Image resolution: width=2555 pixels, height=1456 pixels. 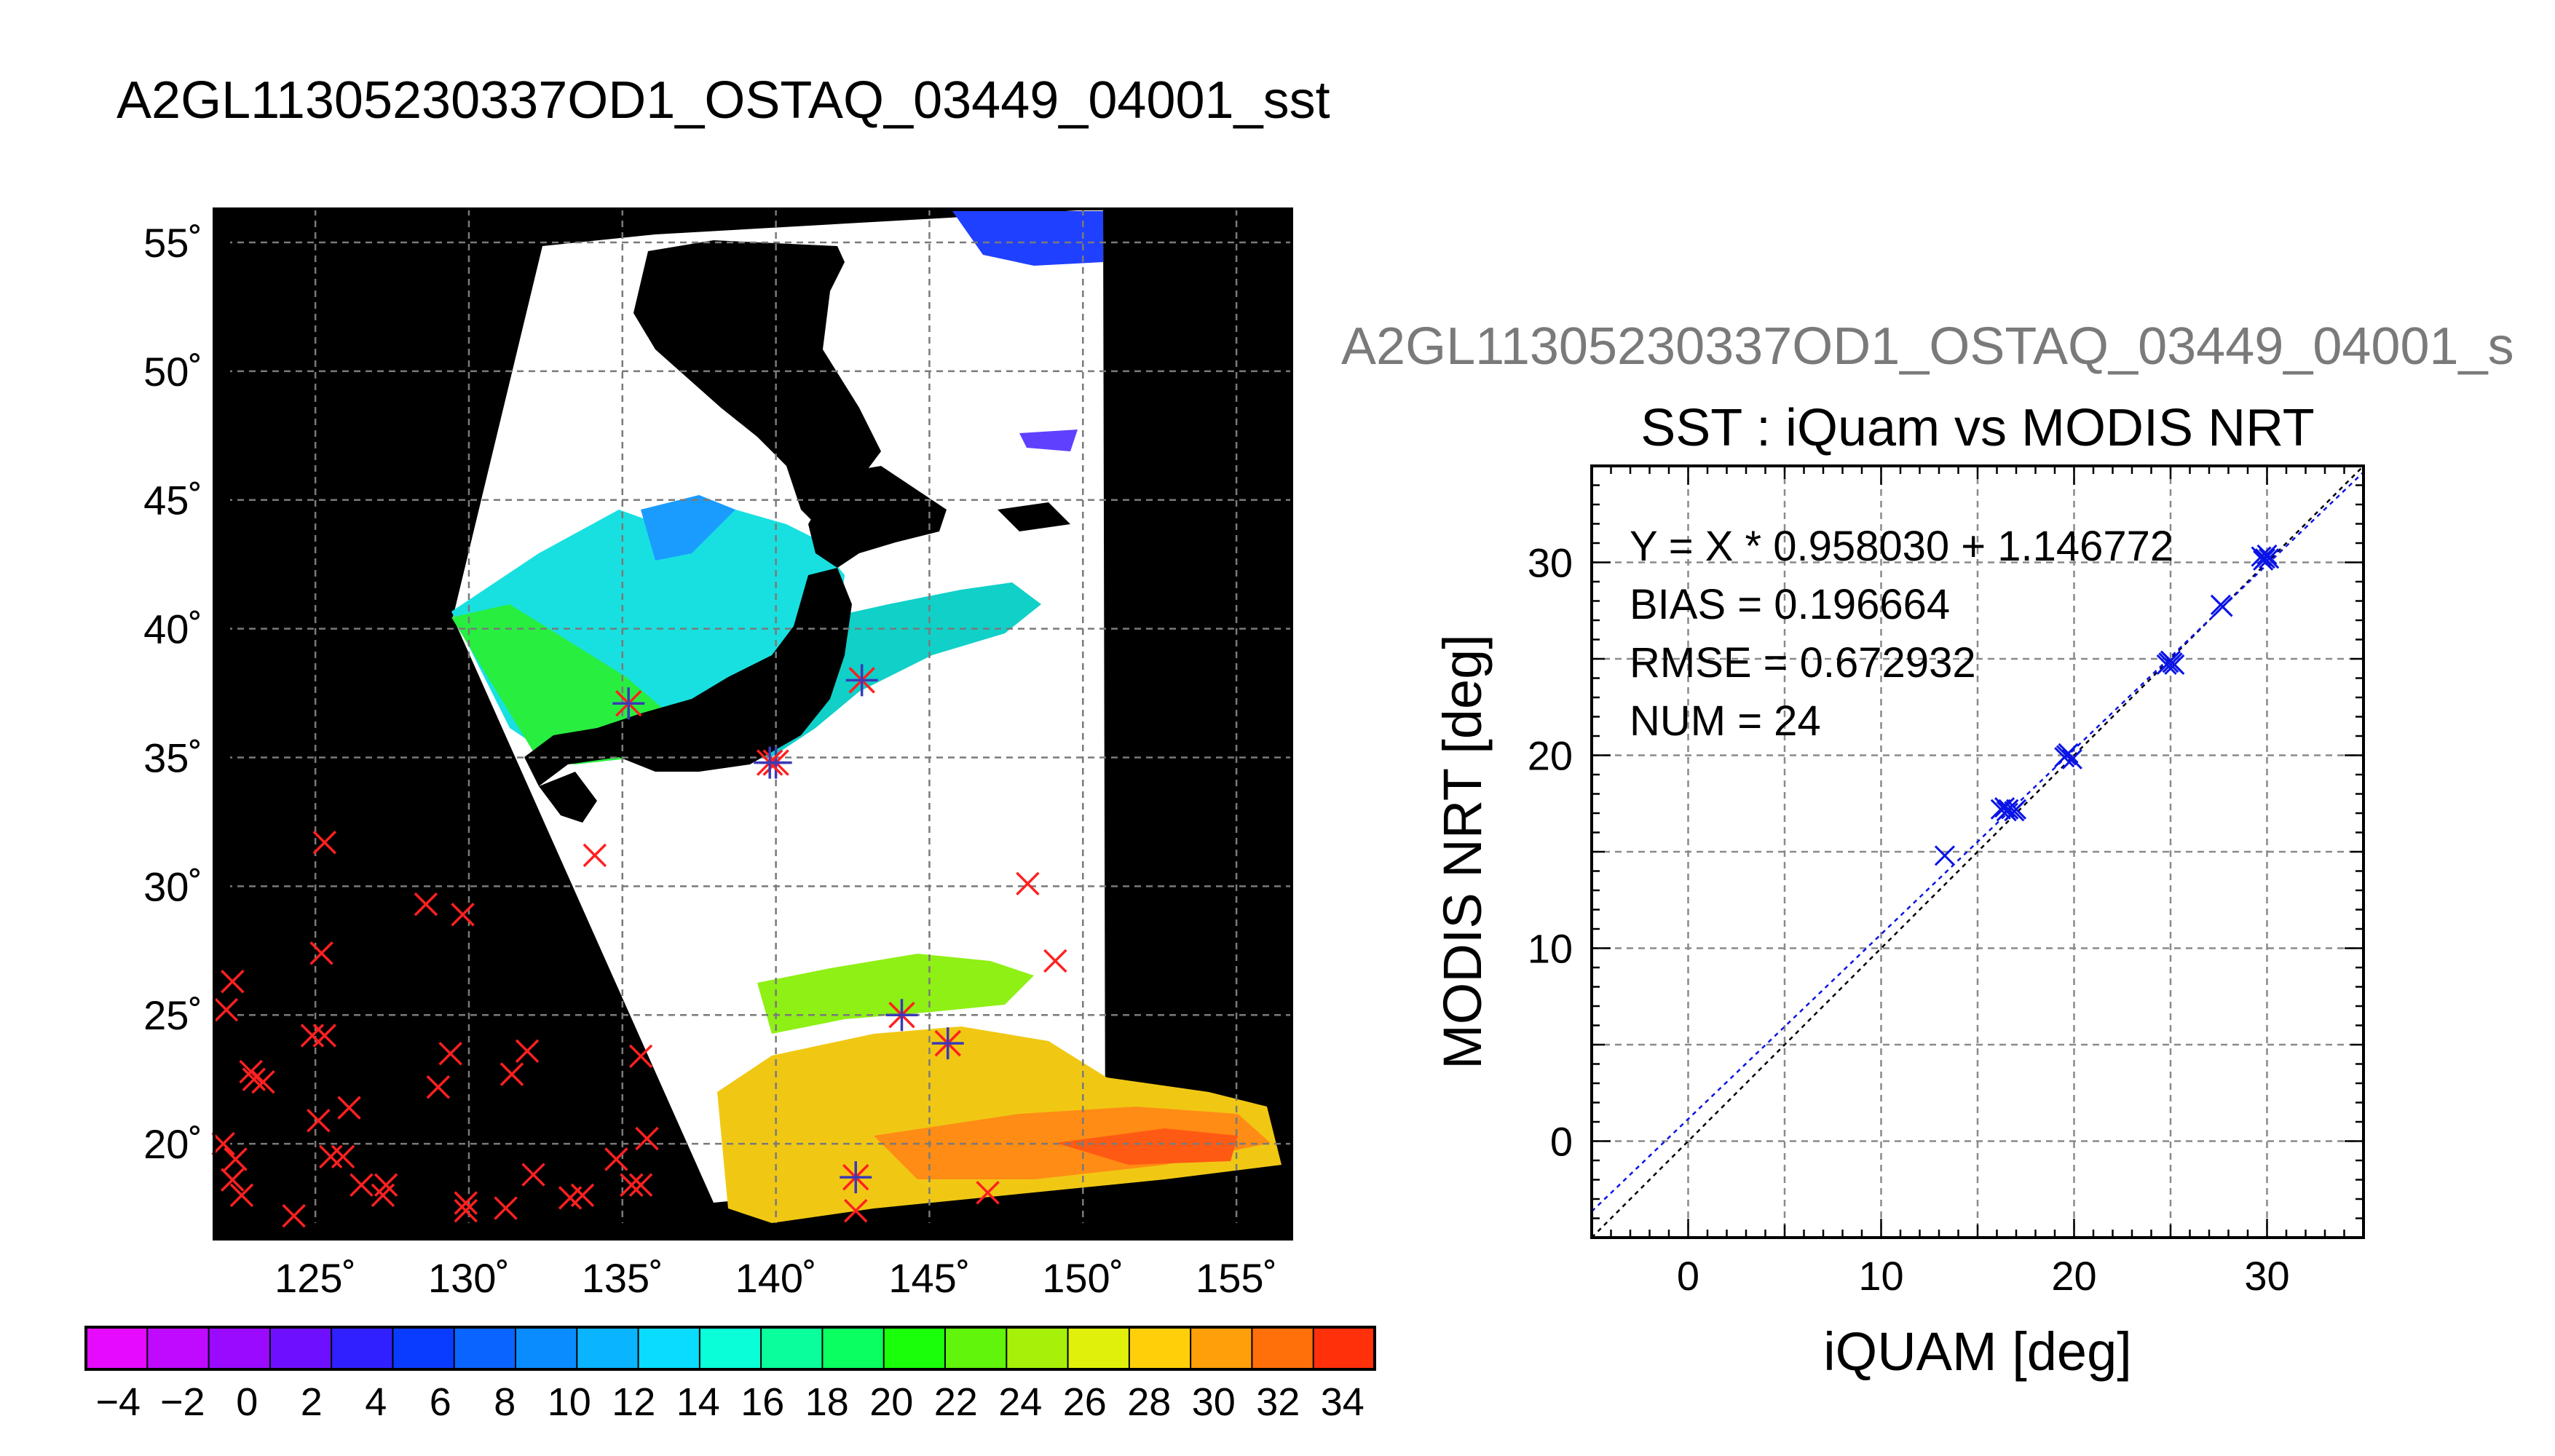 What do you see at coordinates (569, 1402) in the screenshot?
I see `colorbar-tick-label: 10` at bounding box center [569, 1402].